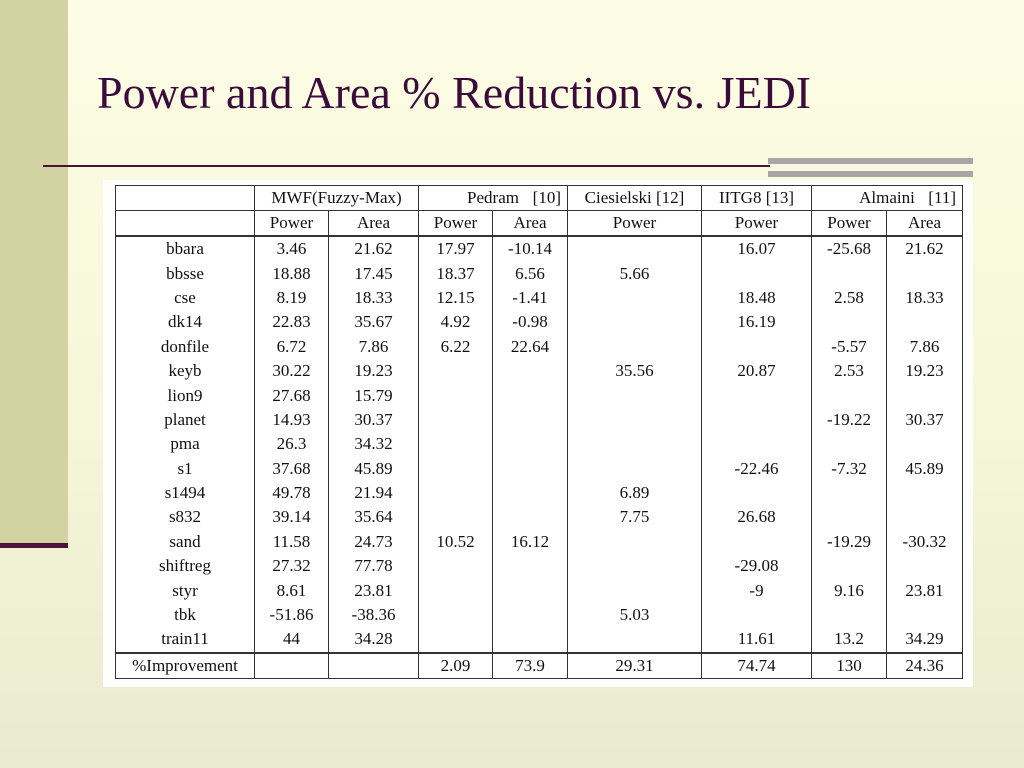 Image resolution: width=1024 pixels, height=768 pixels. What do you see at coordinates (185, 590) in the screenshot?
I see `benchmark-name-cell: styr` at bounding box center [185, 590].